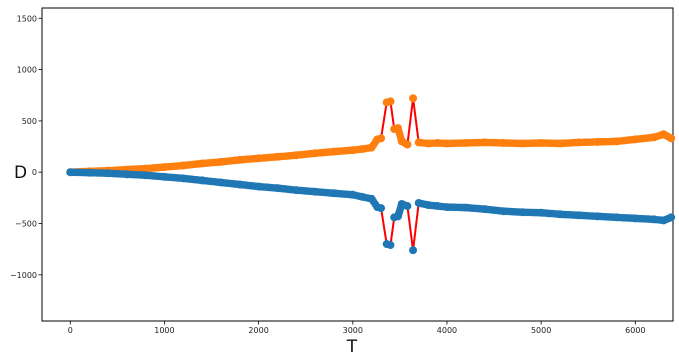 Image resolution: width=679 pixels, height=353 pixels. Describe the element at coordinates (29, 121) in the screenshot. I see `y-tick-label: 500` at that location.